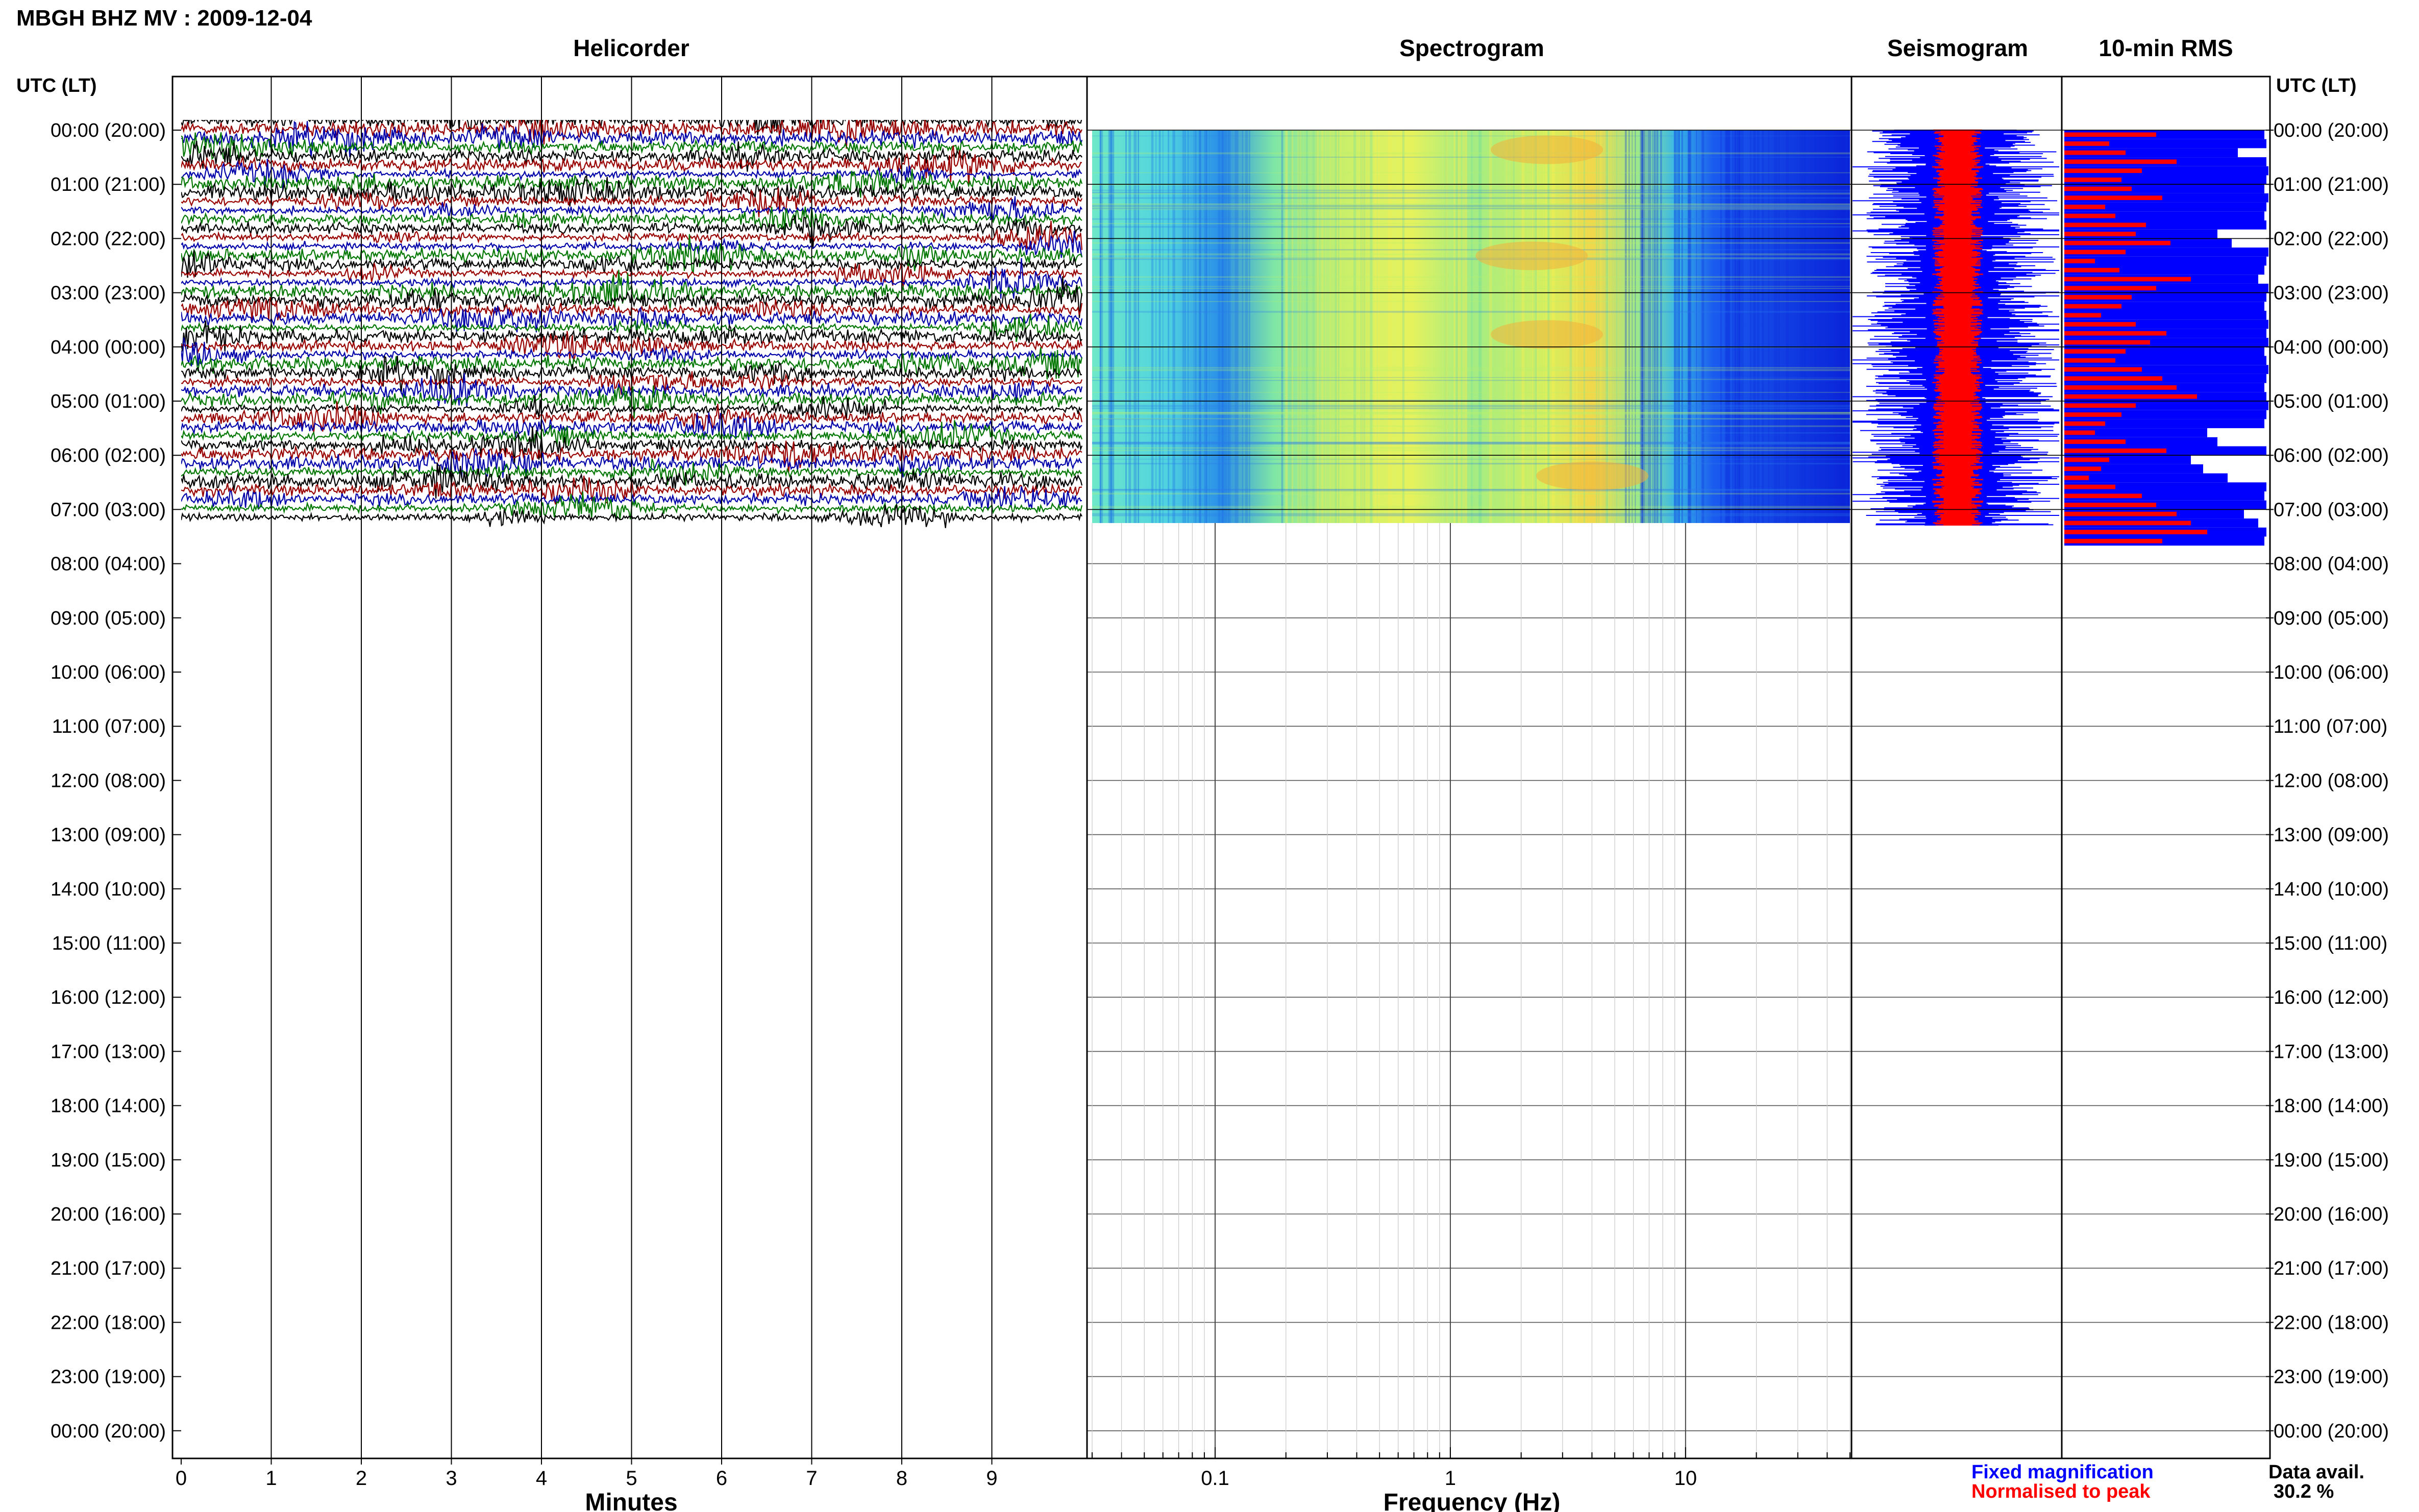 The height and width of the screenshot is (1512, 2419). I want to click on hour-label-right: 00:00 (20:00), so click(2331, 1431).